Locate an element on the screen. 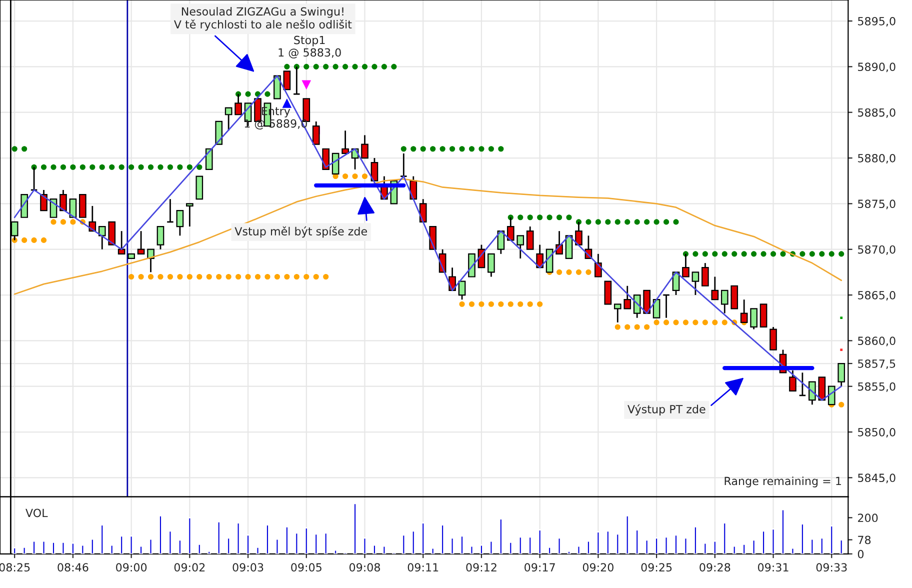 The height and width of the screenshot is (588, 912). annotation: Výstup PT zde is located at coordinates (667, 410).